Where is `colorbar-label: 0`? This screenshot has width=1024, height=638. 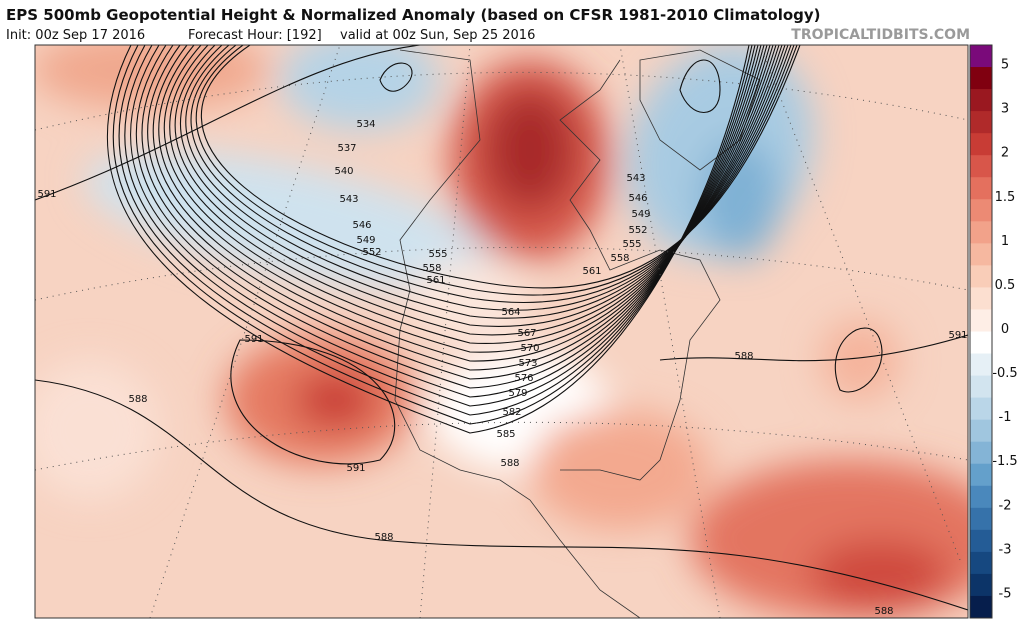 colorbar-label: 0 is located at coordinates (1005, 329).